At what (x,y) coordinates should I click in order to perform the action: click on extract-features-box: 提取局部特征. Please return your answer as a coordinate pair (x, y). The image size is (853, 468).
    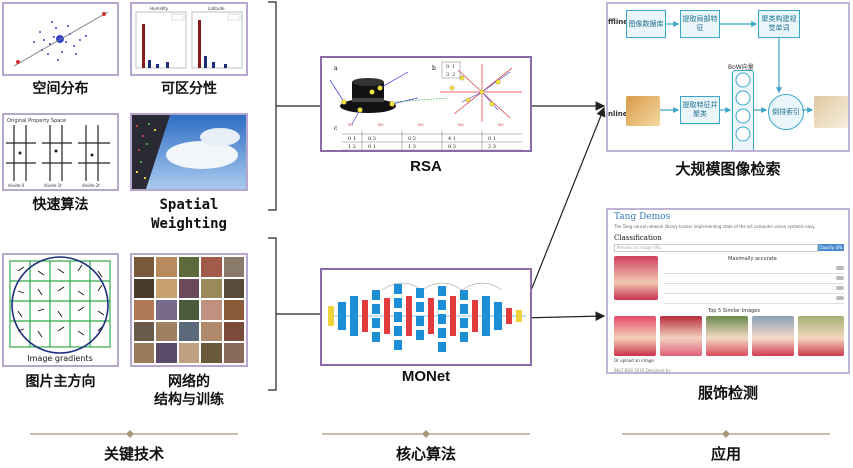
    Looking at the image, I should click on (700, 24).